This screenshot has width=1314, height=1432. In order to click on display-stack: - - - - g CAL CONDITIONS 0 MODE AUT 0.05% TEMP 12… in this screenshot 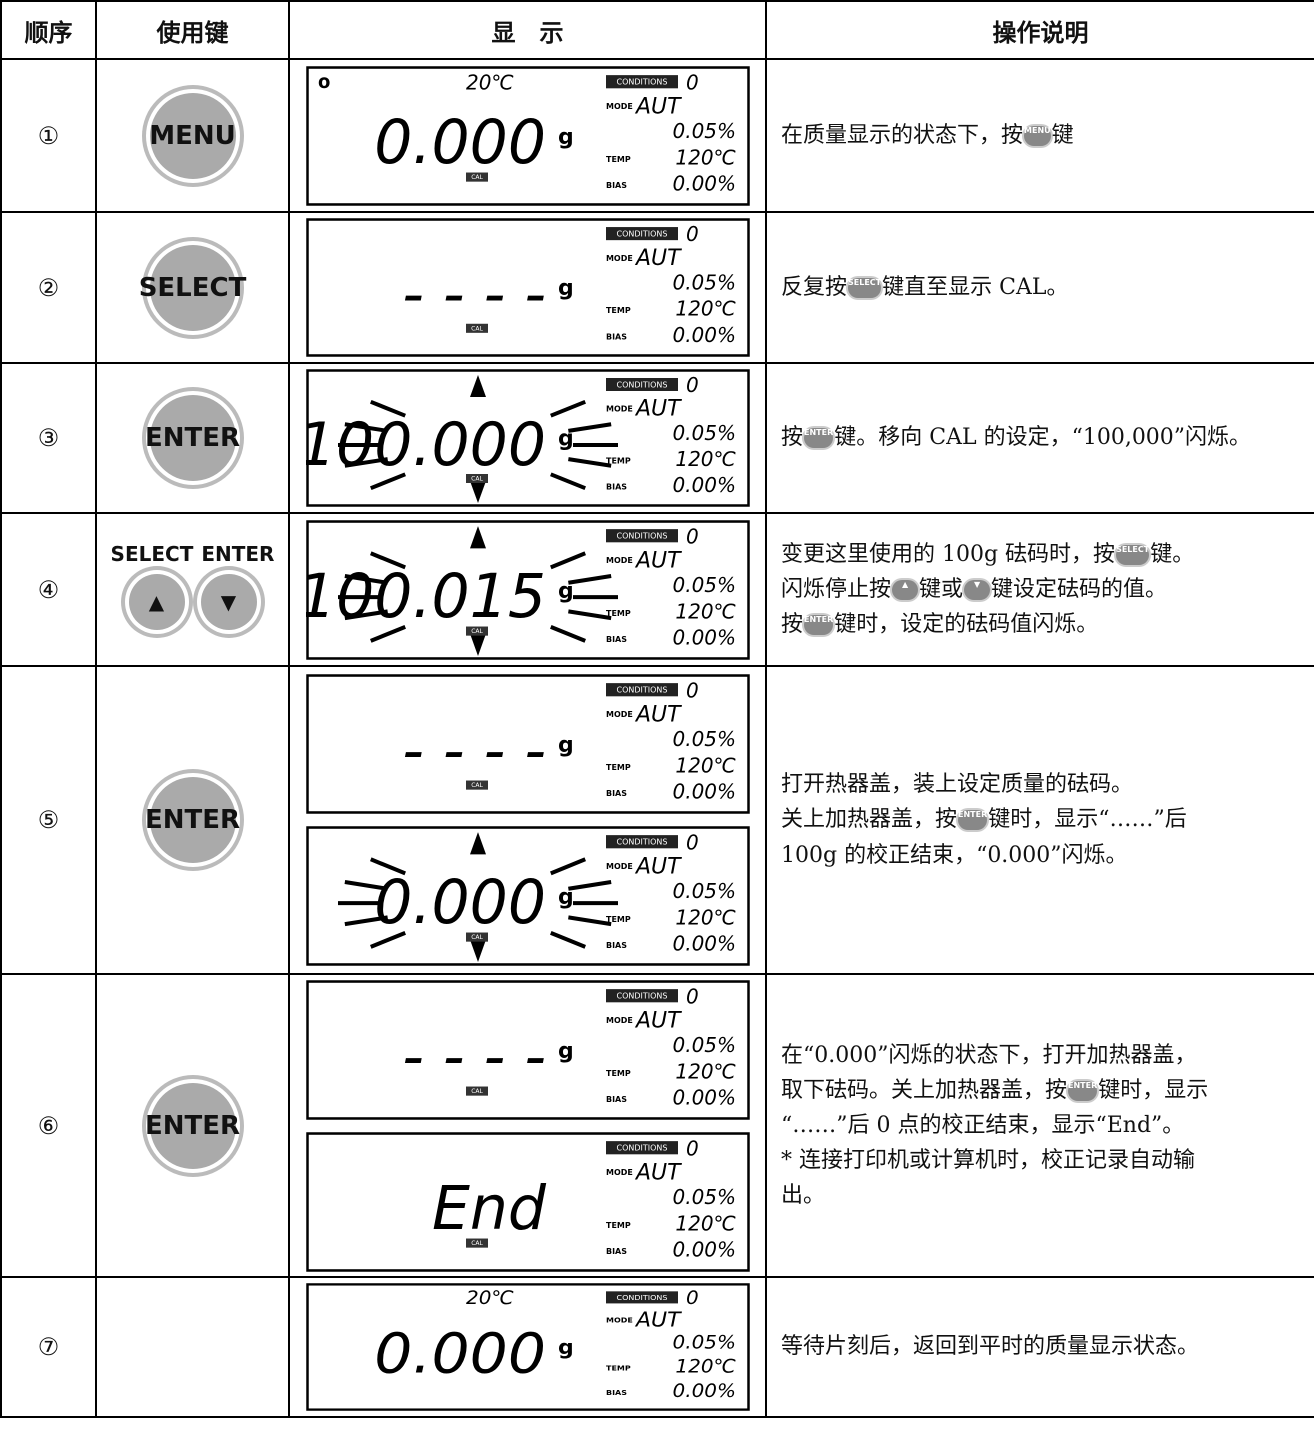, I will do `click(527, 1125)`.